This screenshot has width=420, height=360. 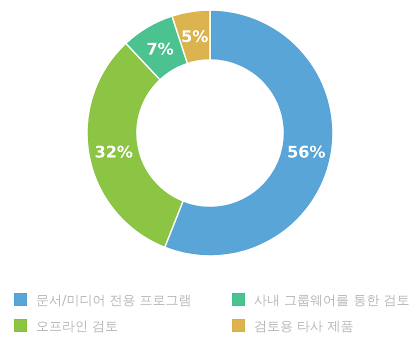 I want to click on legend-label: 검토용 타사 제품, so click(x=304, y=327).